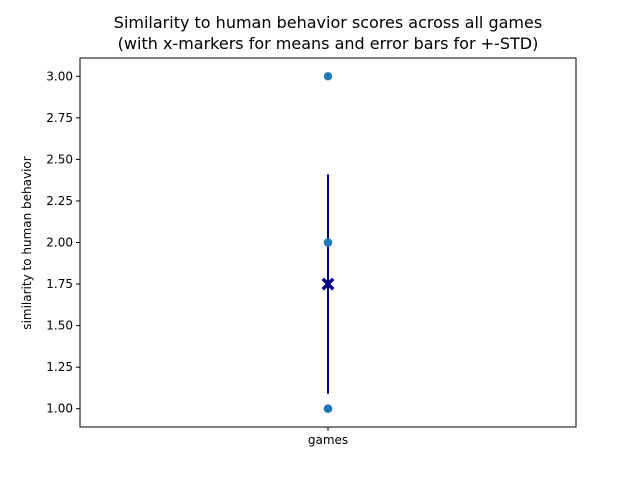 This screenshot has height=480, width=640. I want to click on y-tick-label: 1.50, so click(59, 326).